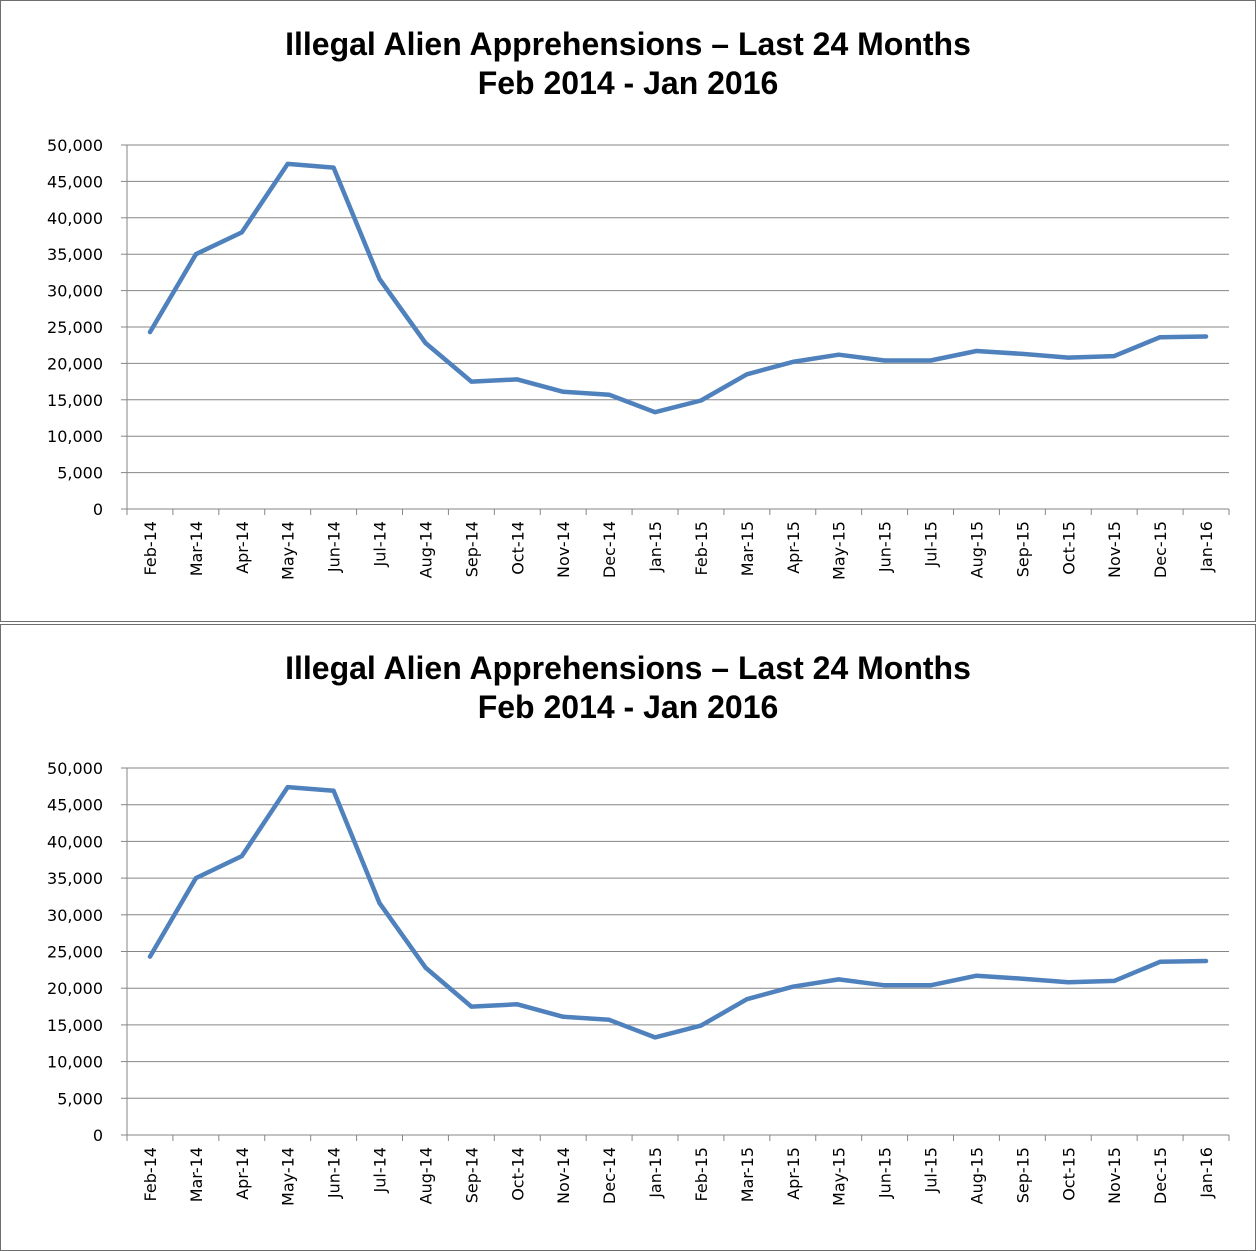  I want to click on x-tick-label: Jun-15, so click(885, 1173).